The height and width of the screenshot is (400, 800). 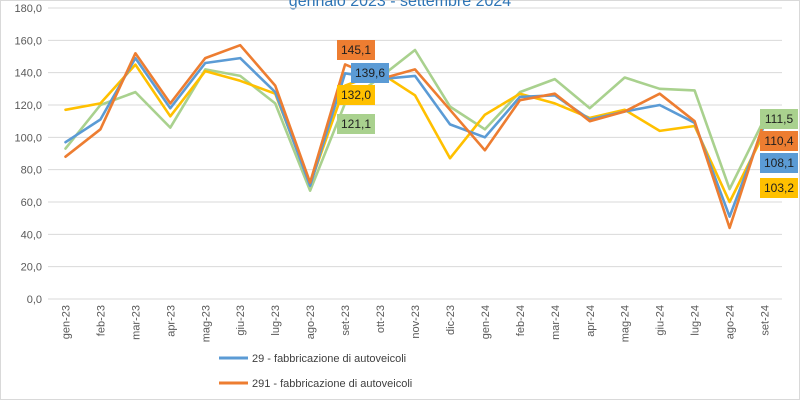 I want to click on y-tick-label: 40,0, so click(x=31, y=235).